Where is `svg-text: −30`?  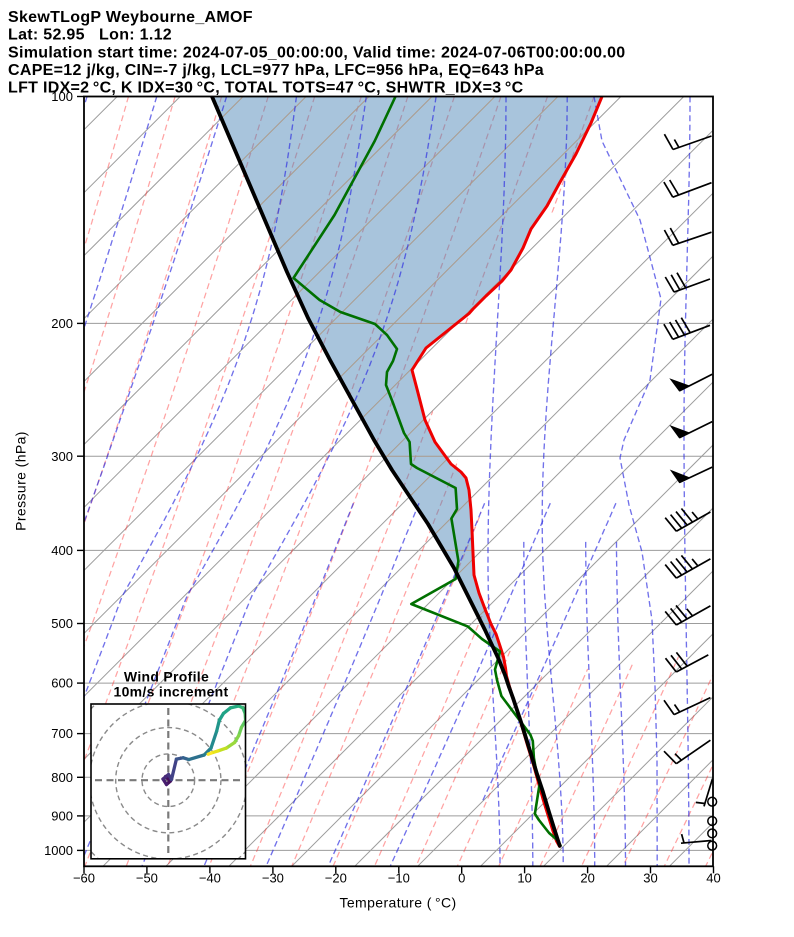 svg-text: −30 is located at coordinates (273, 877).